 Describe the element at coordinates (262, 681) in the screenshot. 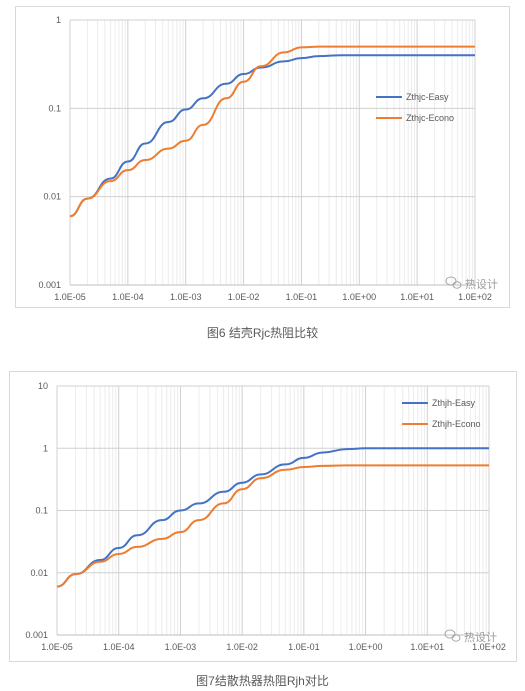

I see `figure-7-caption: 图7结散热器热阻Rjh对比` at that location.